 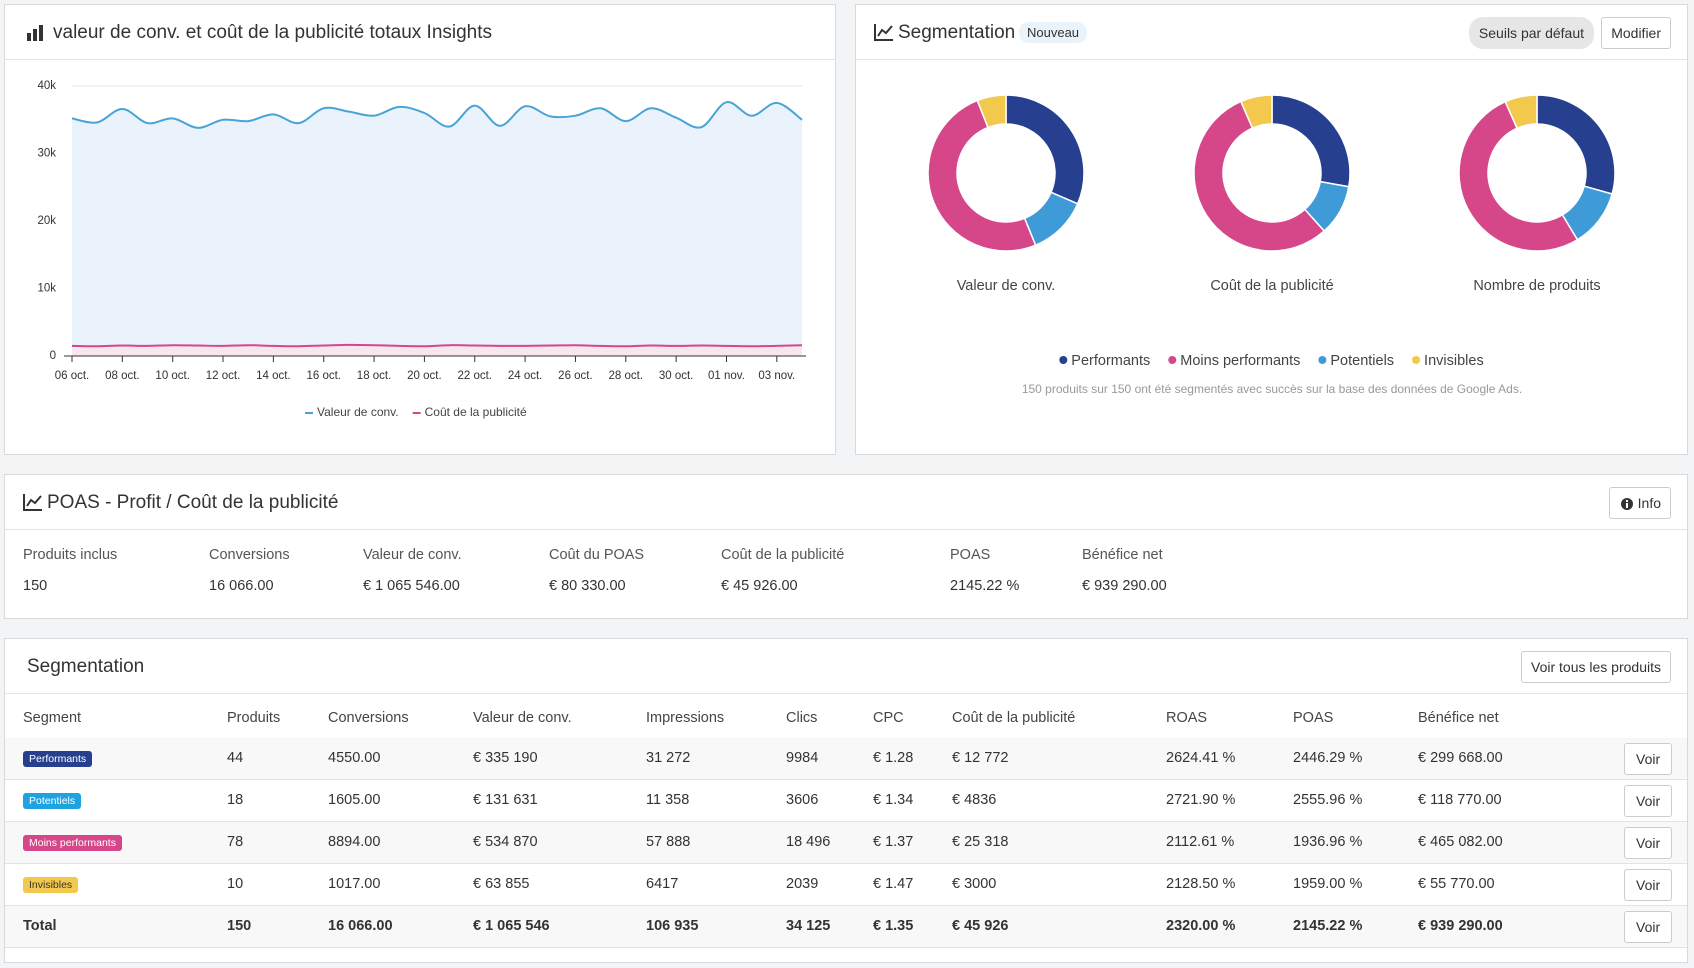 I want to click on table-cell: 1959.00 %, so click(x=1328, y=884).